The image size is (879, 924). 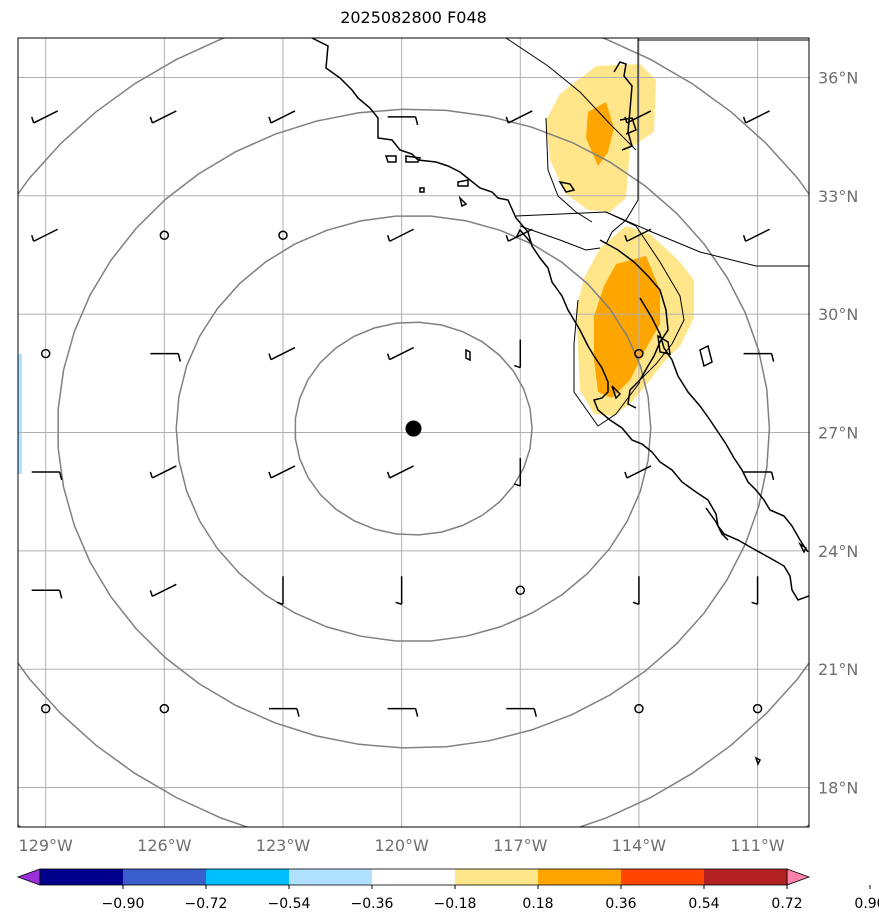 What do you see at coordinates (28, 877) in the screenshot?
I see `colorbar-extend-low` at bounding box center [28, 877].